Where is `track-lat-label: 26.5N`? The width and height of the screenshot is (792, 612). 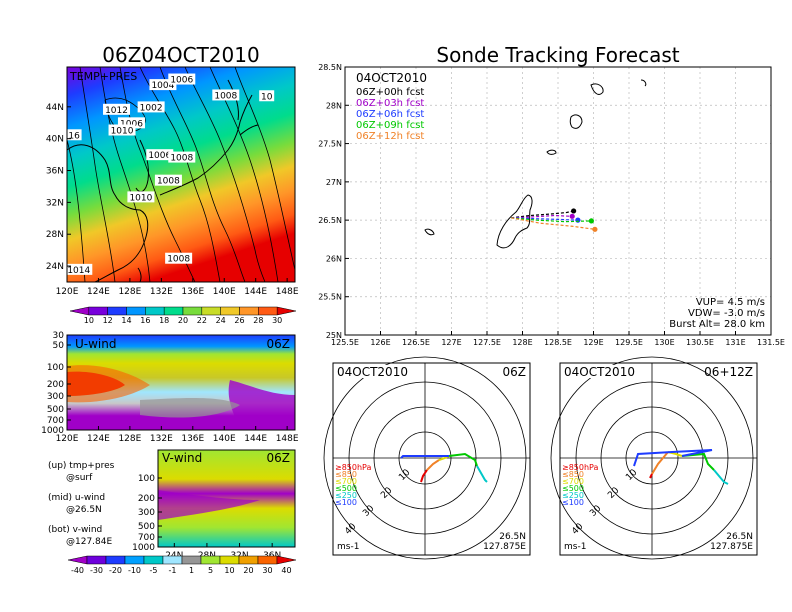 track-lat-label: 26.5N is located at coordinates (330, 220).